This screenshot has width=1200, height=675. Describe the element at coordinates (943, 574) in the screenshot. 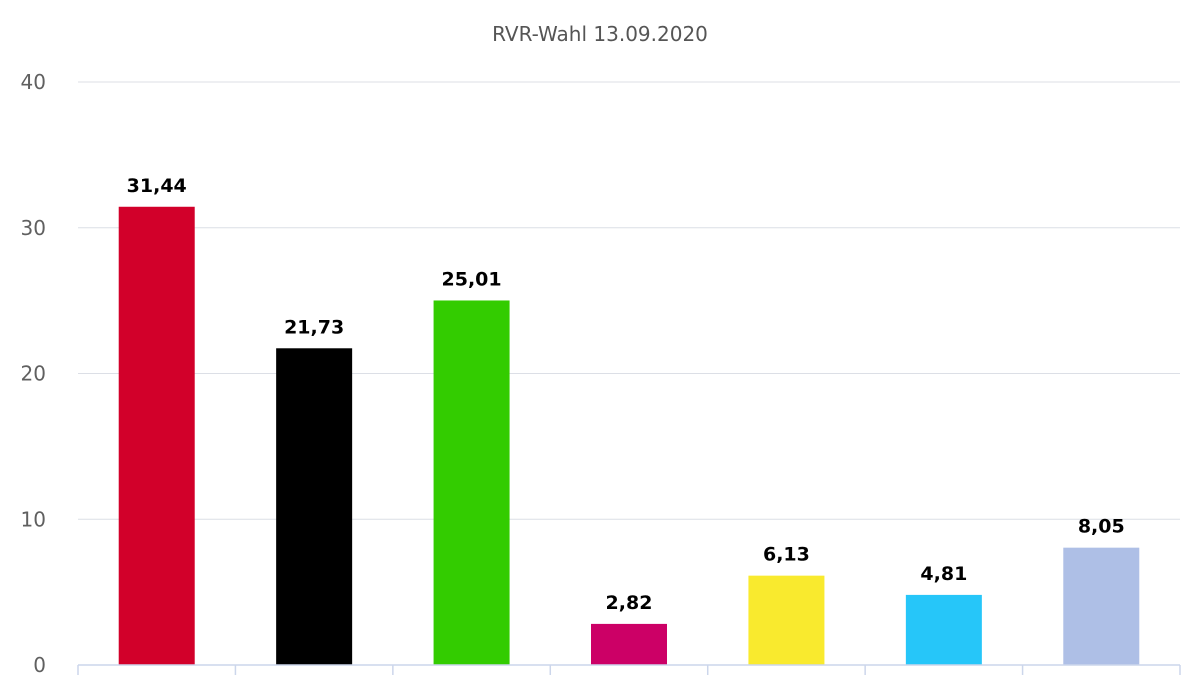

I see `data-label: 4,81` at that location.